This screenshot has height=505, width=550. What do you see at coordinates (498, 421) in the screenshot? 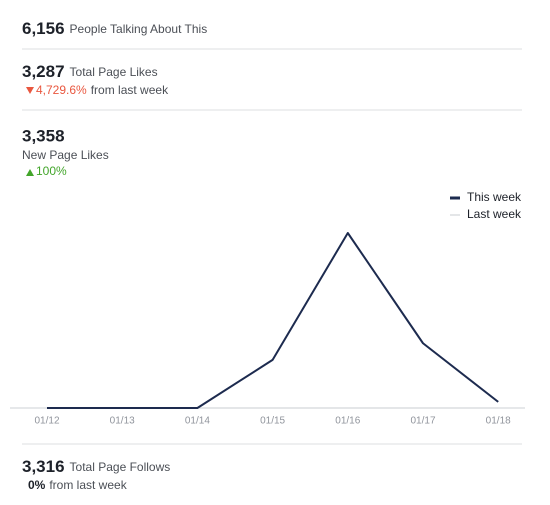
I see `x-tick-label: 01/18` at bounding box center [498, 421].